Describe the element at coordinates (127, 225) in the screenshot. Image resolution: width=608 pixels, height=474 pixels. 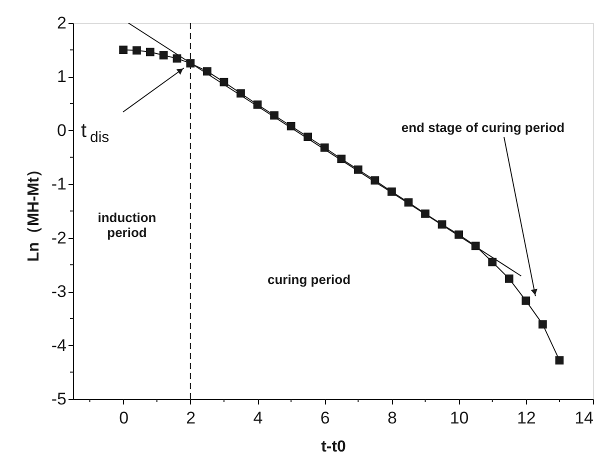
I see `annotation: induction period` at that location.